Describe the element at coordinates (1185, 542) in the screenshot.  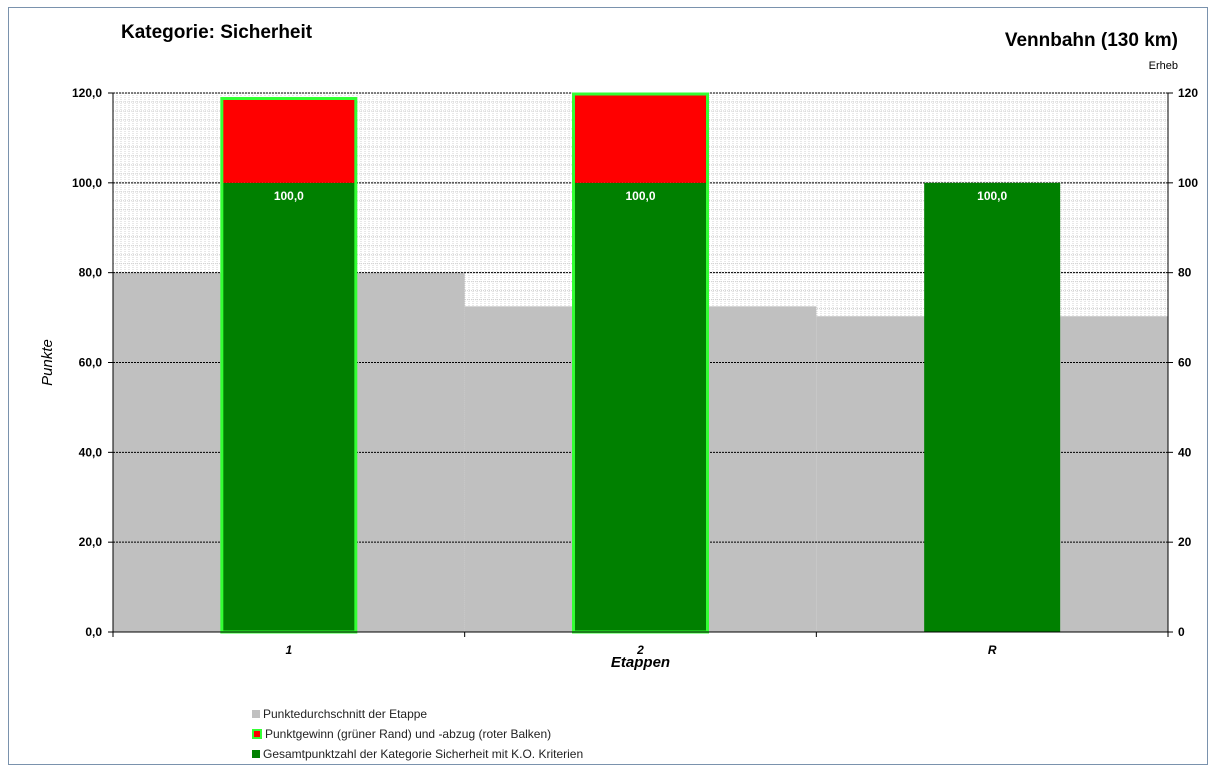
I see `y-tick-label-right: 20` at that location.